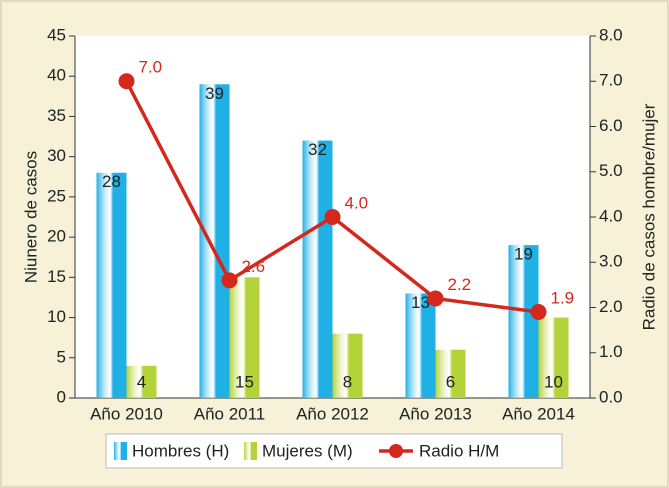 Image resolution: width=669 pixels, height=488 pixels. Describe the element at coordinates (459, 450) in the screenshot. I see `legend-label: Radio H/M` at that location.